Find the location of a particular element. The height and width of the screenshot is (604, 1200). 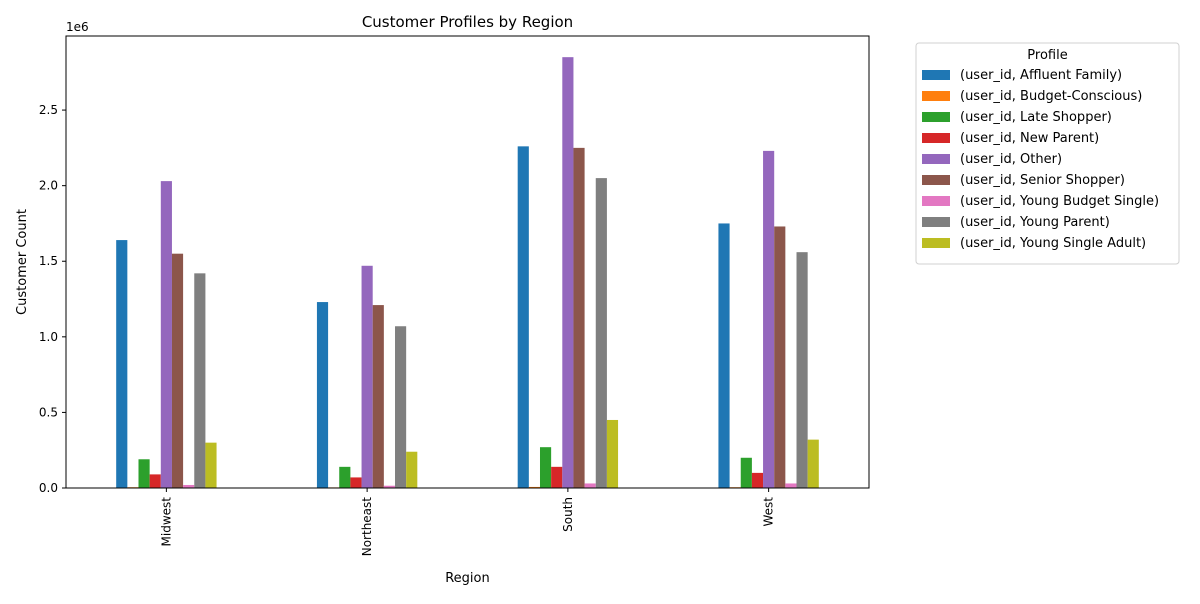

y-axis-scale-label: 1e6 is located at coordinates (77, 27).